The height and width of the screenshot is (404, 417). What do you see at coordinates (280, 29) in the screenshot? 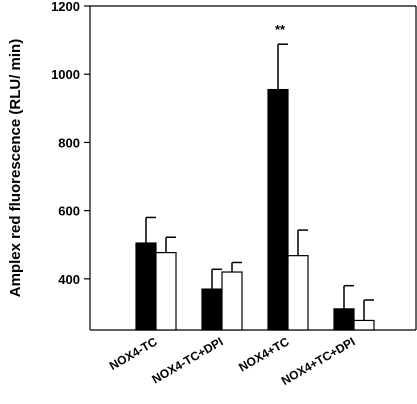
I see `significance-annotation-0: **` at bounding box center [280, 29].